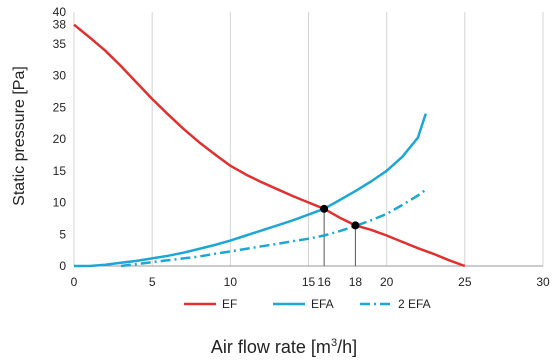 This screenshot has width=553, height=363. What do you see at coordinates (152, 282) in the screenshot?
I see `x-tick-label-5: 5` at bounding box center [152, 282].